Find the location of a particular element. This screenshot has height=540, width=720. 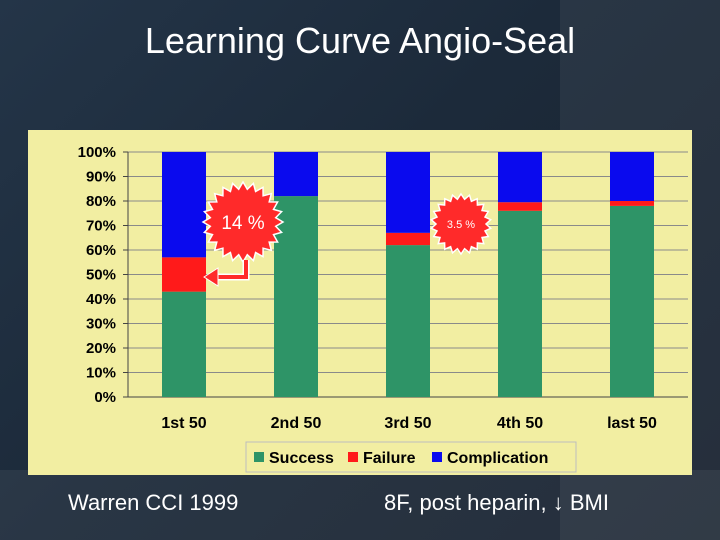

y-tick-label: 60% is located at coordinates (101, 250).